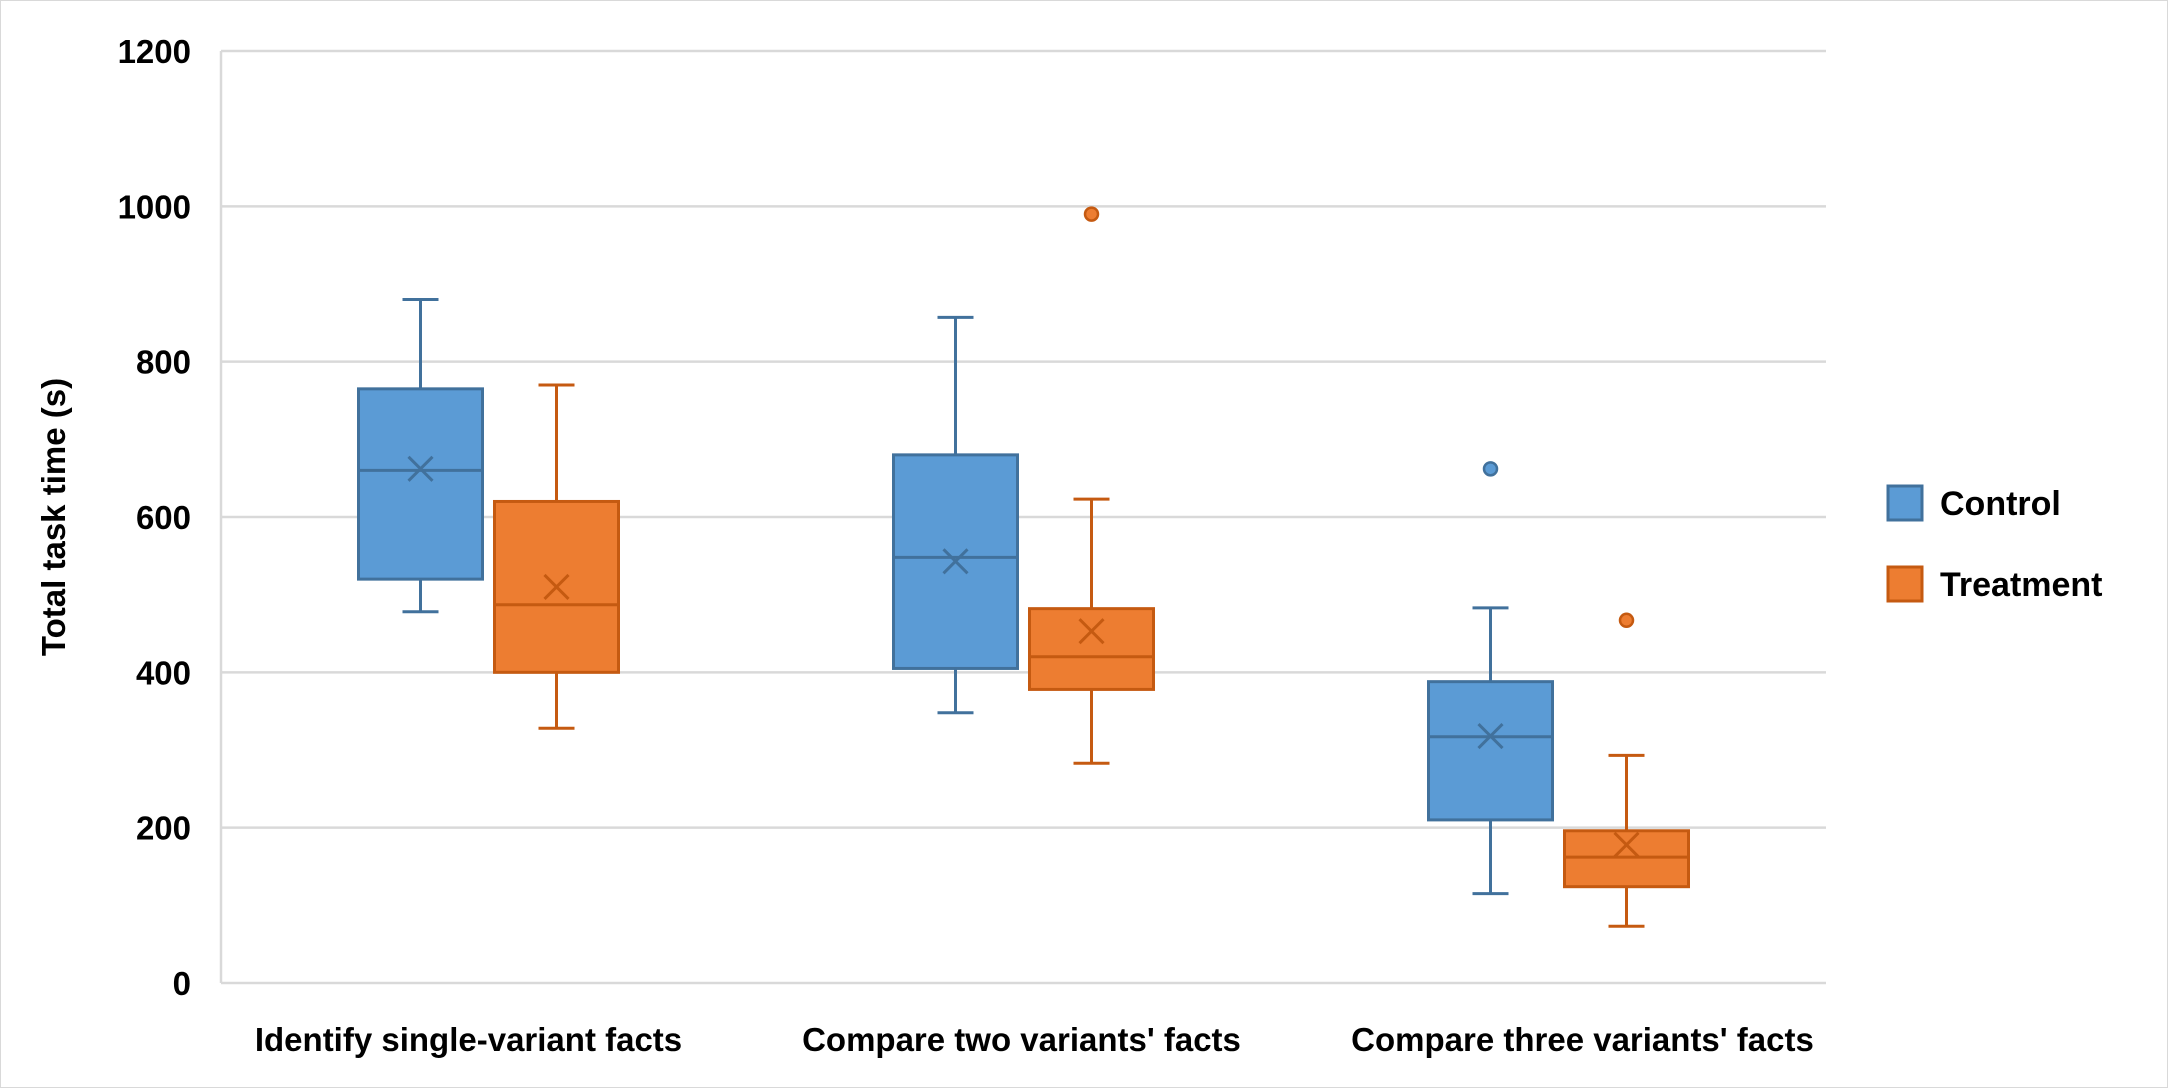 This screenshot has height=1092, width=2168. I want to click on y-axis-title: Total task time (s), so click(53, 517).